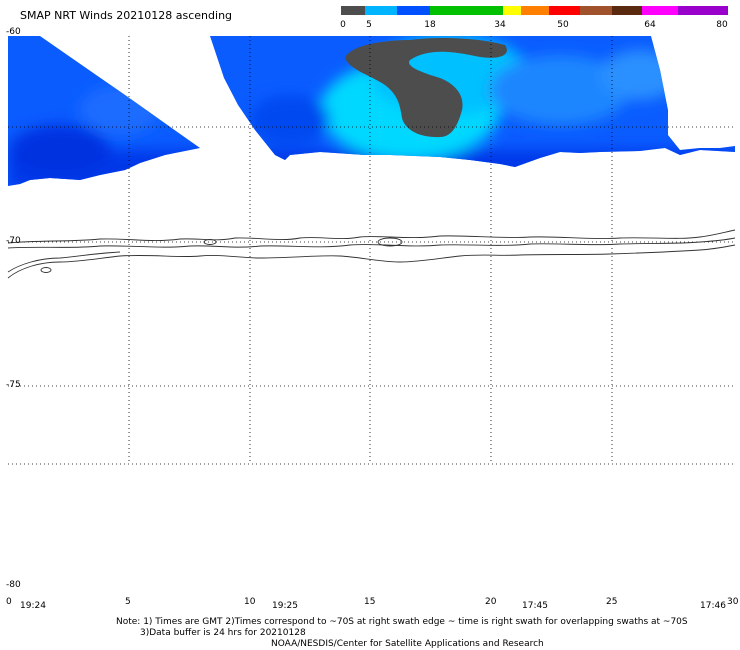 The height and width of the screenshot is (650, 740). What do you see at coordinates (733, 602) in the screenshot?
I see `lon-label-30: 30` at bounding box center [733, 602].